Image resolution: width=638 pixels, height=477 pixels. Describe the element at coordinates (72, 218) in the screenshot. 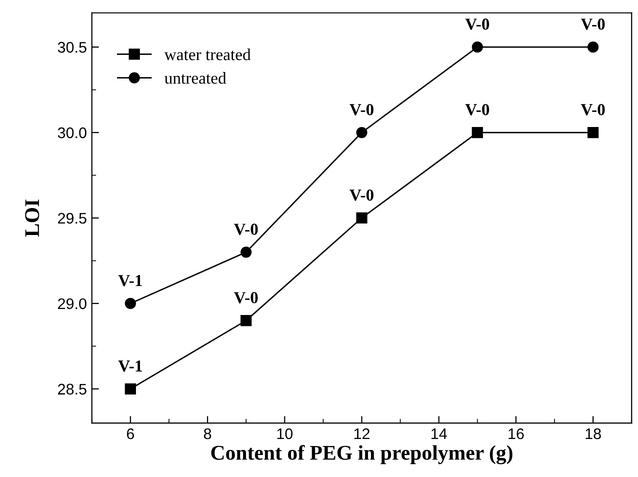

I see `y-tick-label: 29.5` at that location.